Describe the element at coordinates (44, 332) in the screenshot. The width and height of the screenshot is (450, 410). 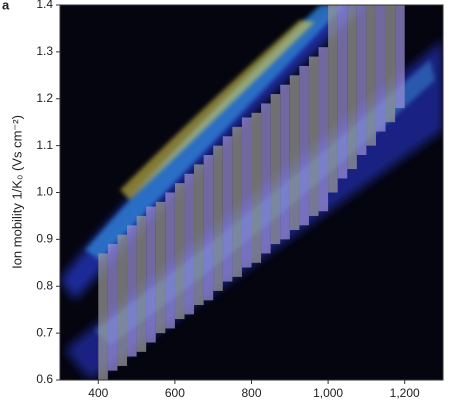
I see `y-tick-label: 0.7` at that location.